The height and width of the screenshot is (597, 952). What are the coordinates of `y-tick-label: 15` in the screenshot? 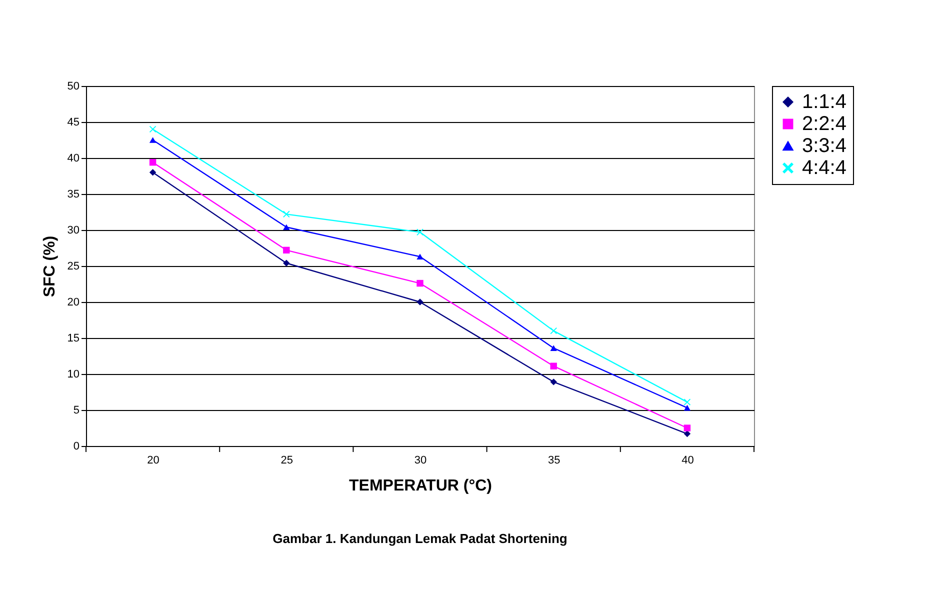 It's located at (73, 338).